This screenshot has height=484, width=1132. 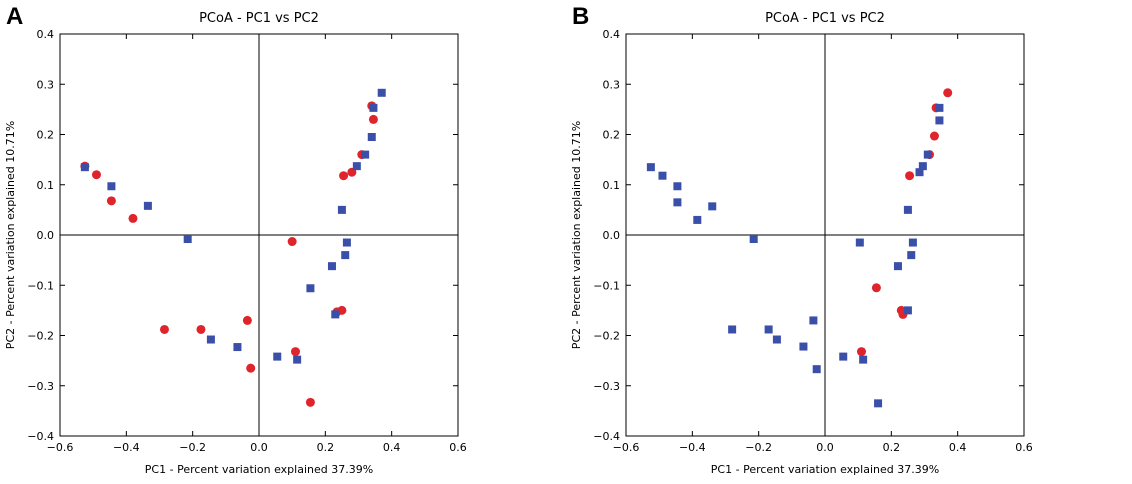 What do you see at coordinates (14, 16) in the screenshot?
I see `panel-label: A` at bounding box center [14, 16].